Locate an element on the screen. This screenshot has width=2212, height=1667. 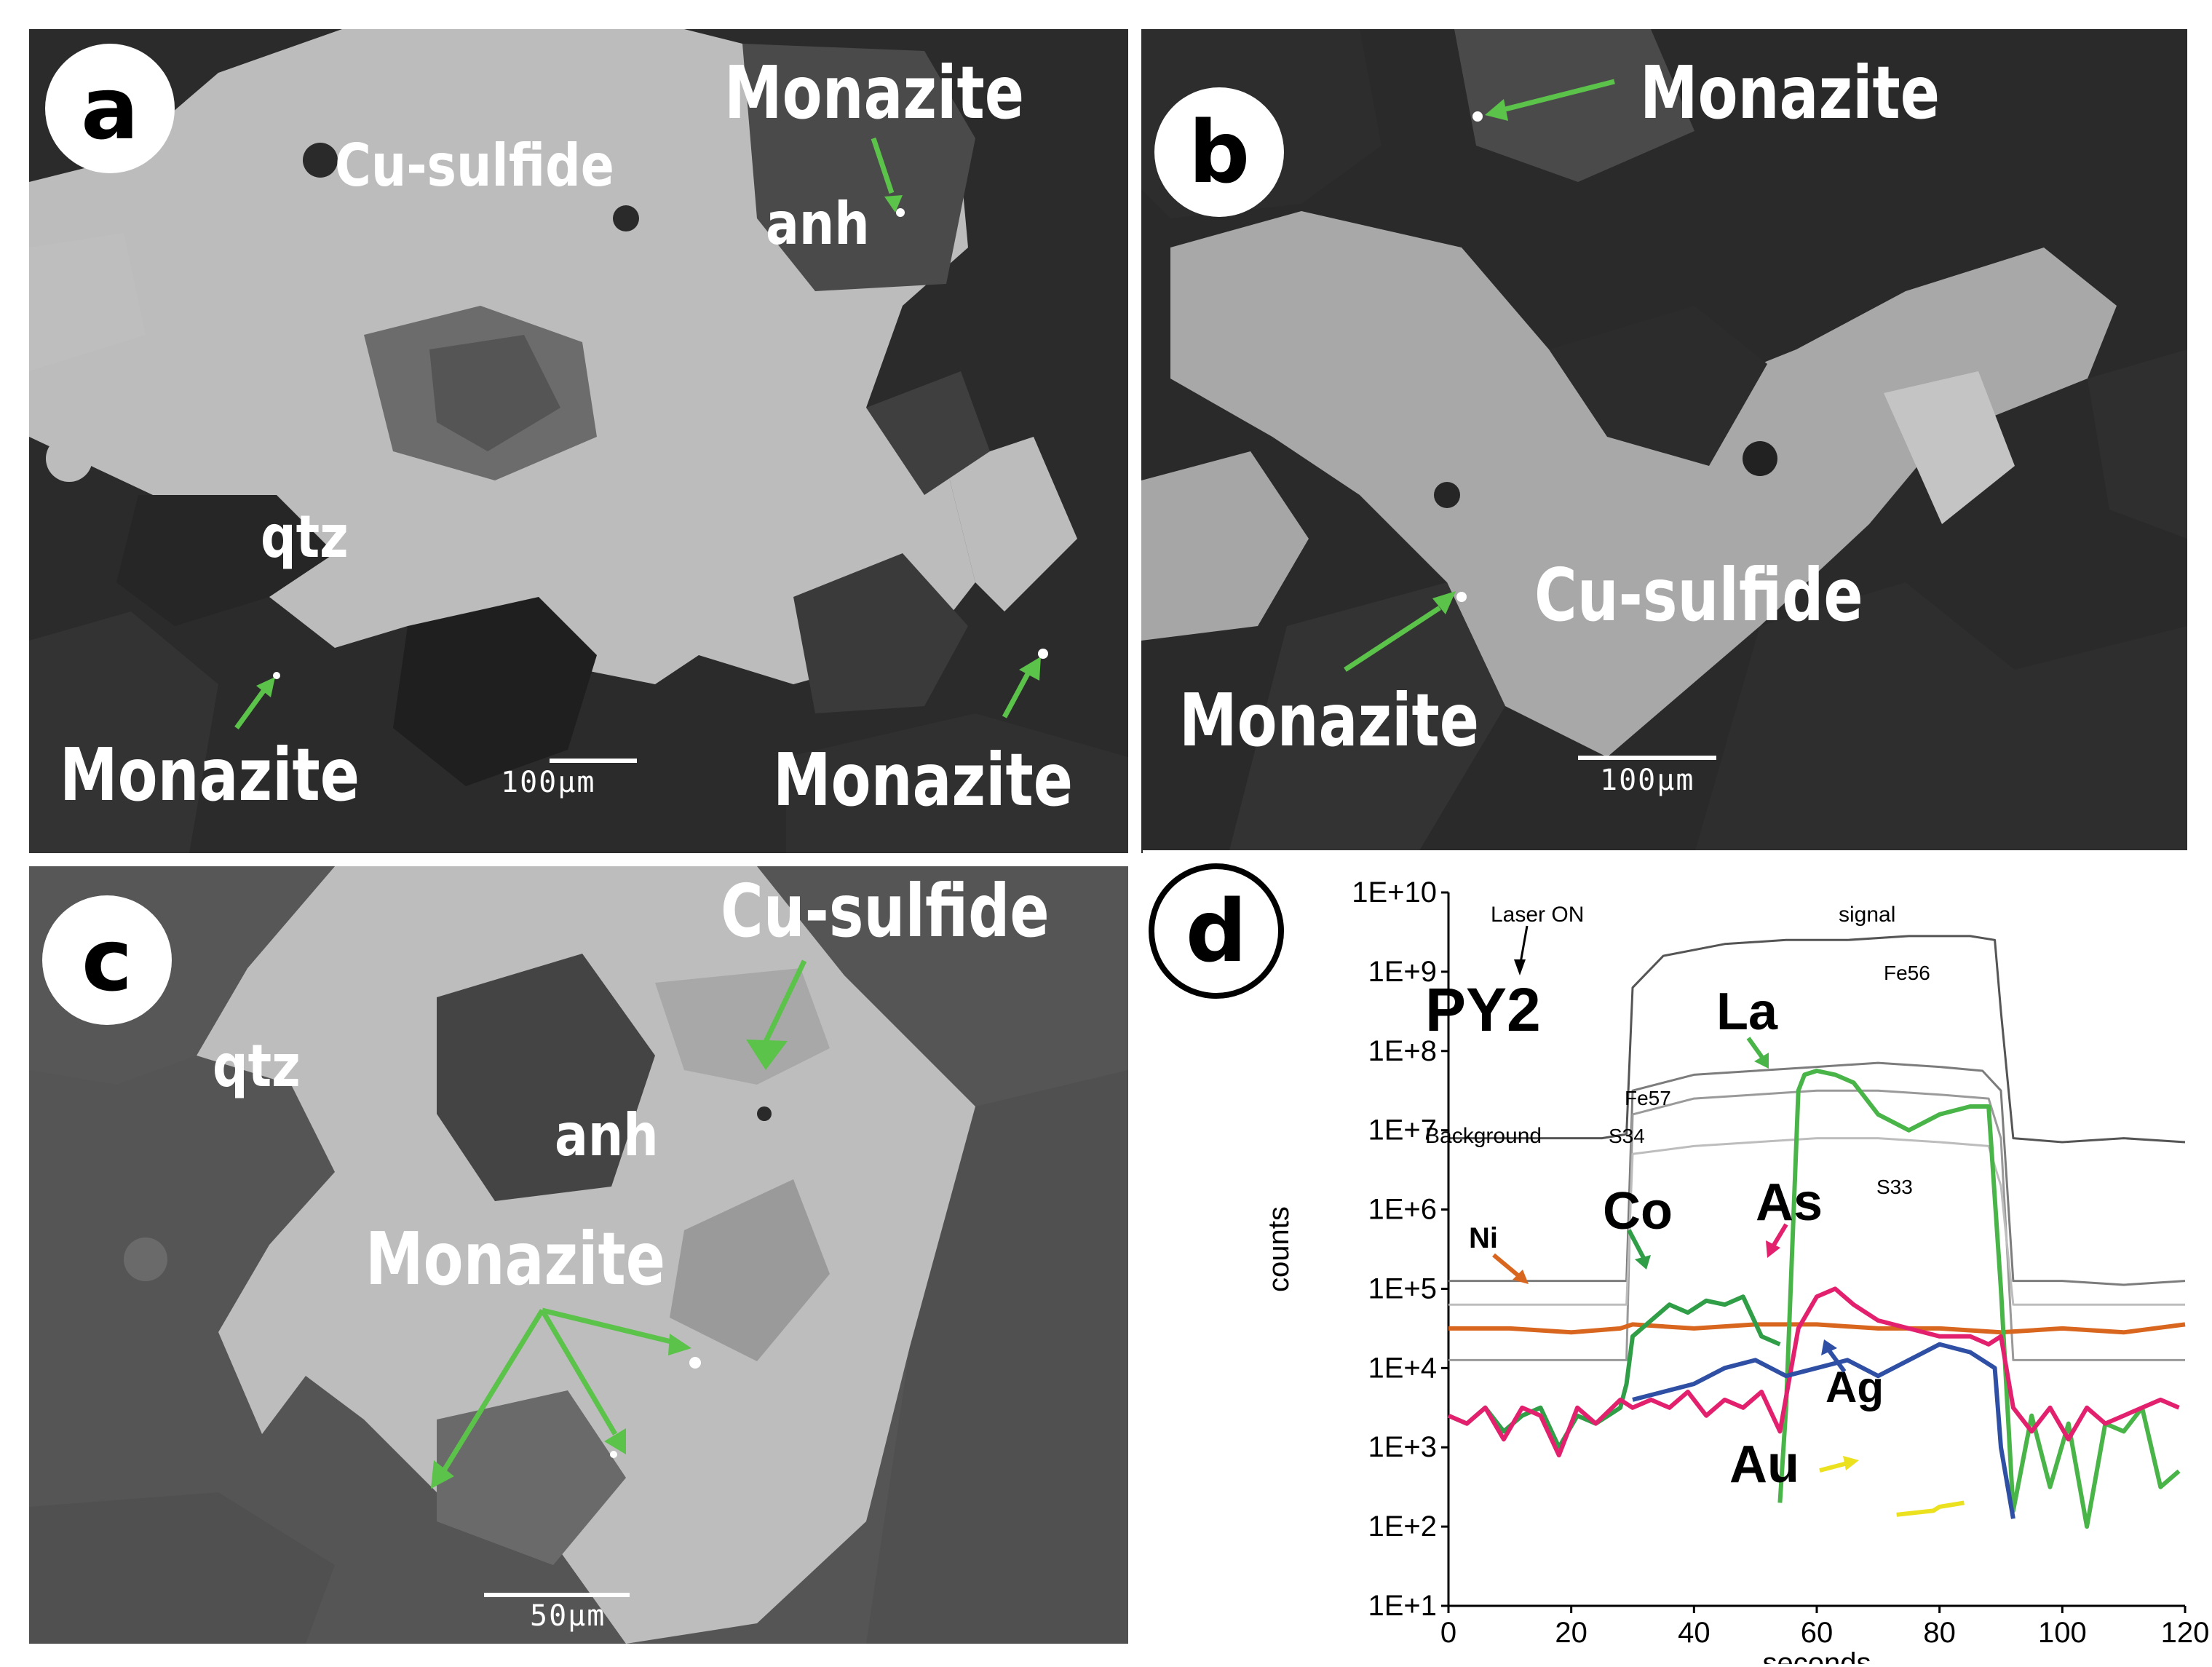
series-line-la is located at coordinates (1979, 1299).